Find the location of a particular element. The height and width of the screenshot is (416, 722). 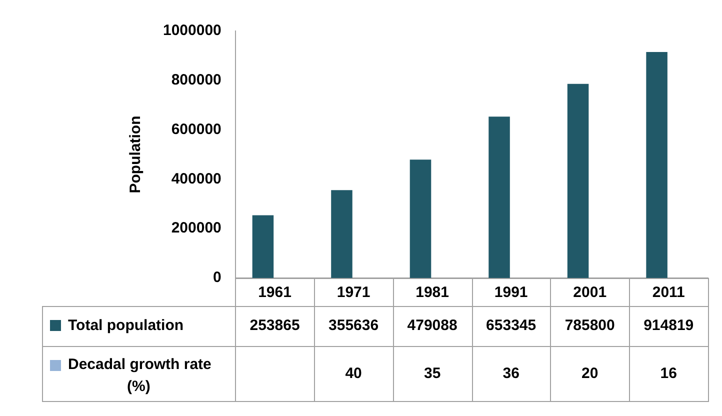

x-tick-label: 1971 is located at coordinates (353, 293).